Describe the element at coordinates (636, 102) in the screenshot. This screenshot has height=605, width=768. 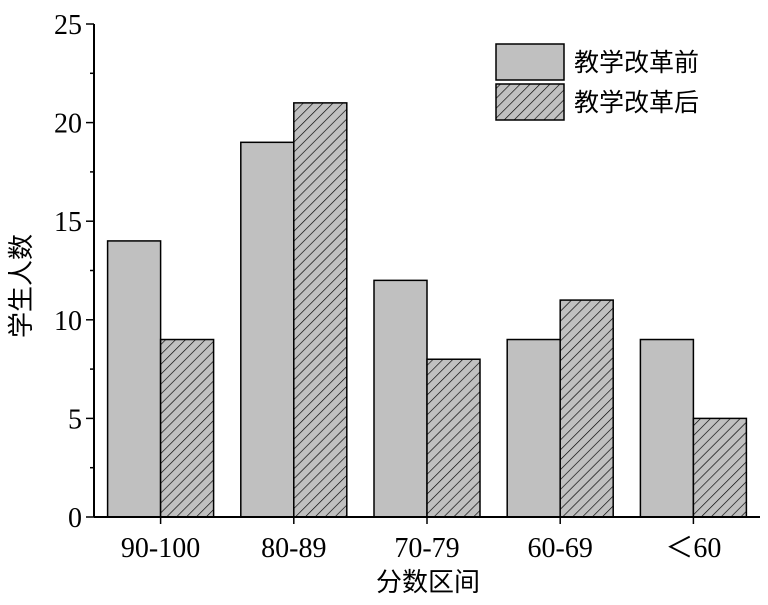
I see `legend-label-after: 教学改革后` at that location.